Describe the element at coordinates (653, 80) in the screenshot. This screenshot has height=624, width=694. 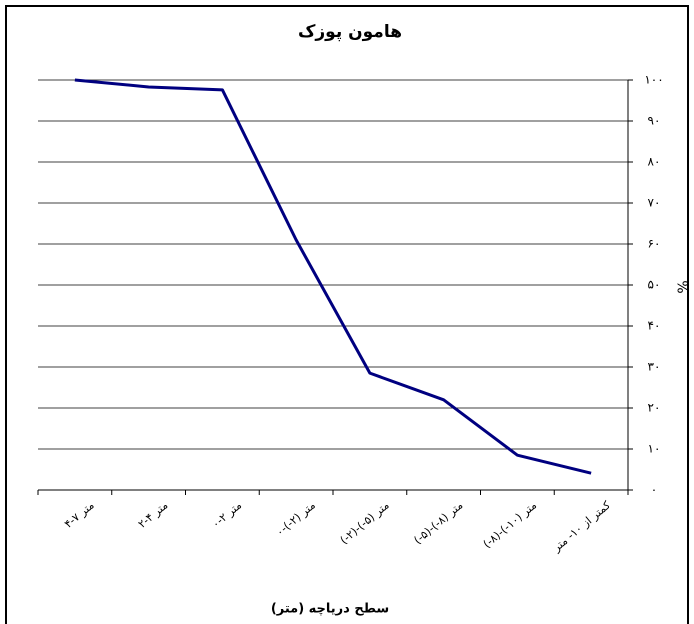
I see `y-tick-label: ۱۰۰` at that location.